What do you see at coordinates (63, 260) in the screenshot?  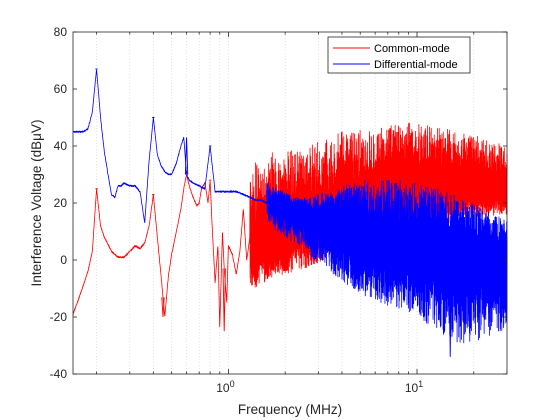 I see `y-tick-label: 0` at bounding box center [63, 260].